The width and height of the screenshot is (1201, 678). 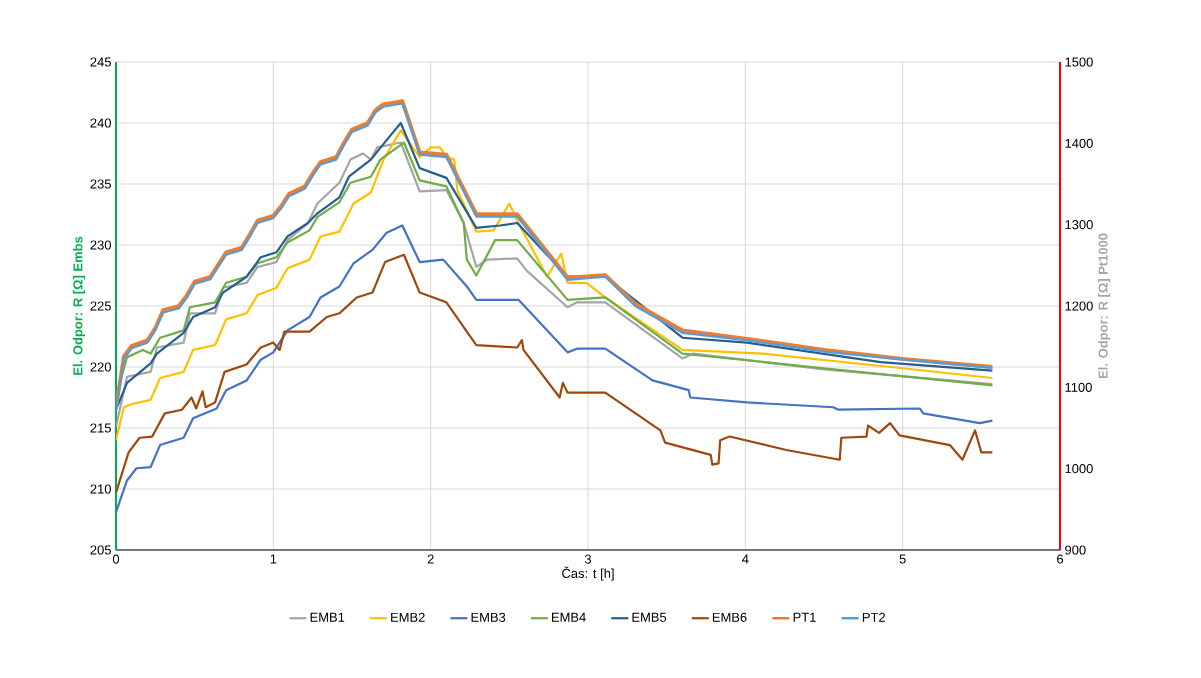 What do you see at coordinates (1060, 559) in the screenshot?
I see `x-tick-label: 6` at bounding box center [1060, 559].